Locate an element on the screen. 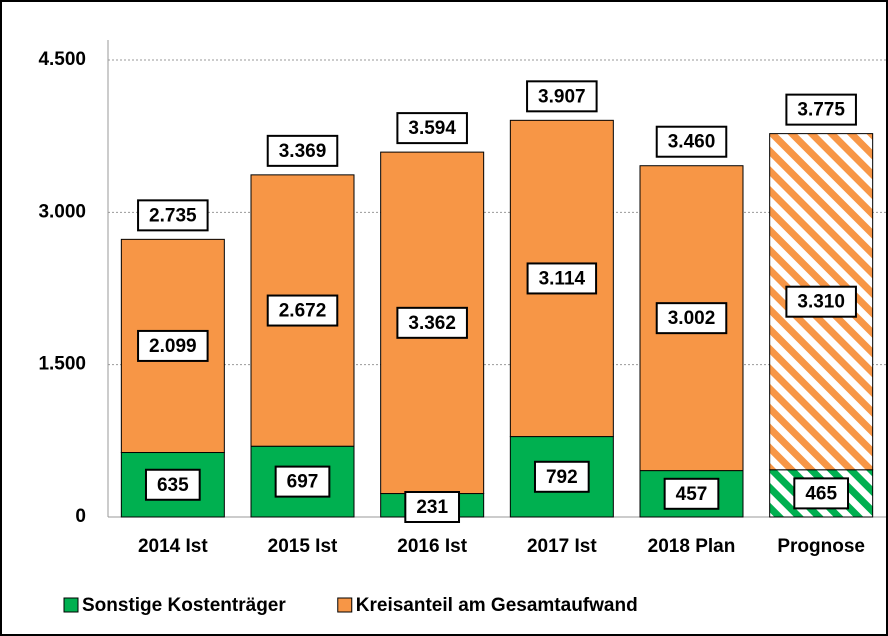 The image size is (888, 636). value-label: 3.310 is located at coordinates (821, 302).